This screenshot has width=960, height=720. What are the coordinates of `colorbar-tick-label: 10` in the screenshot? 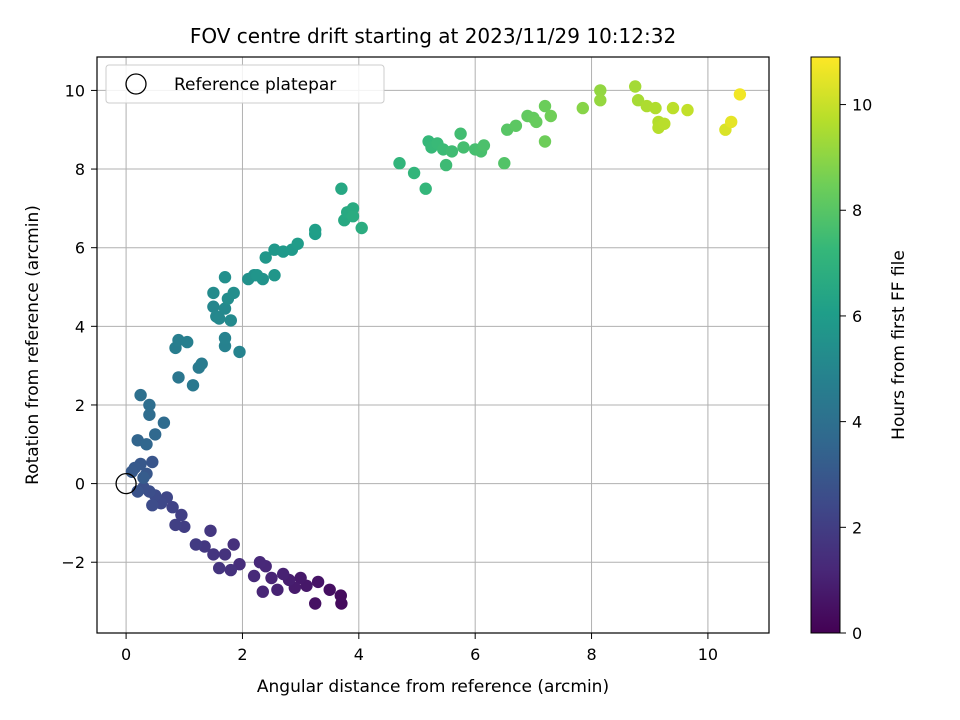 It's located at (862, 105).